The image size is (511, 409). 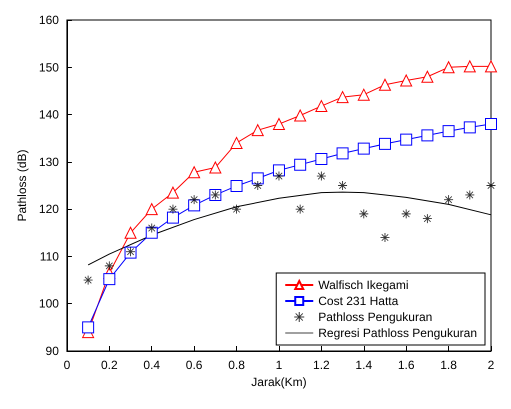 I want to click on x-tick-label: 1.2, so click(x=321, y=365).